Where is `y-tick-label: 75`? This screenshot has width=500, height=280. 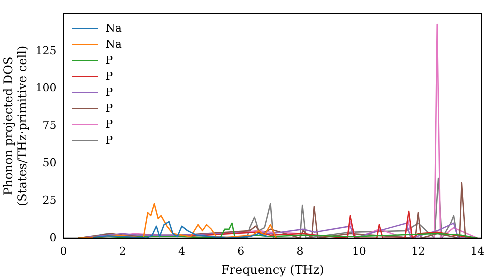
y-tick-label: 75 is located at coordinates (49, 125).